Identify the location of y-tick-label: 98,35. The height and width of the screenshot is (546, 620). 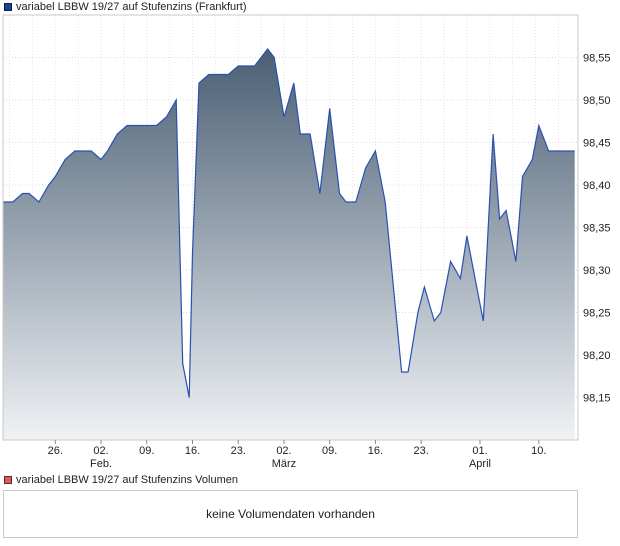
(597, 229).